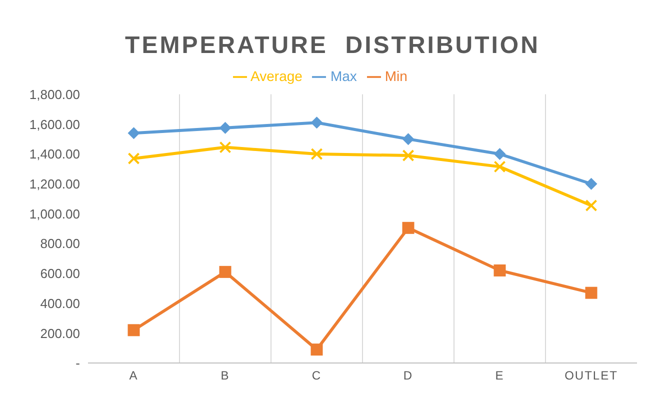 This screenshot has height=406, width=665. I want to click on legend-label: Max, so click(343, 76).